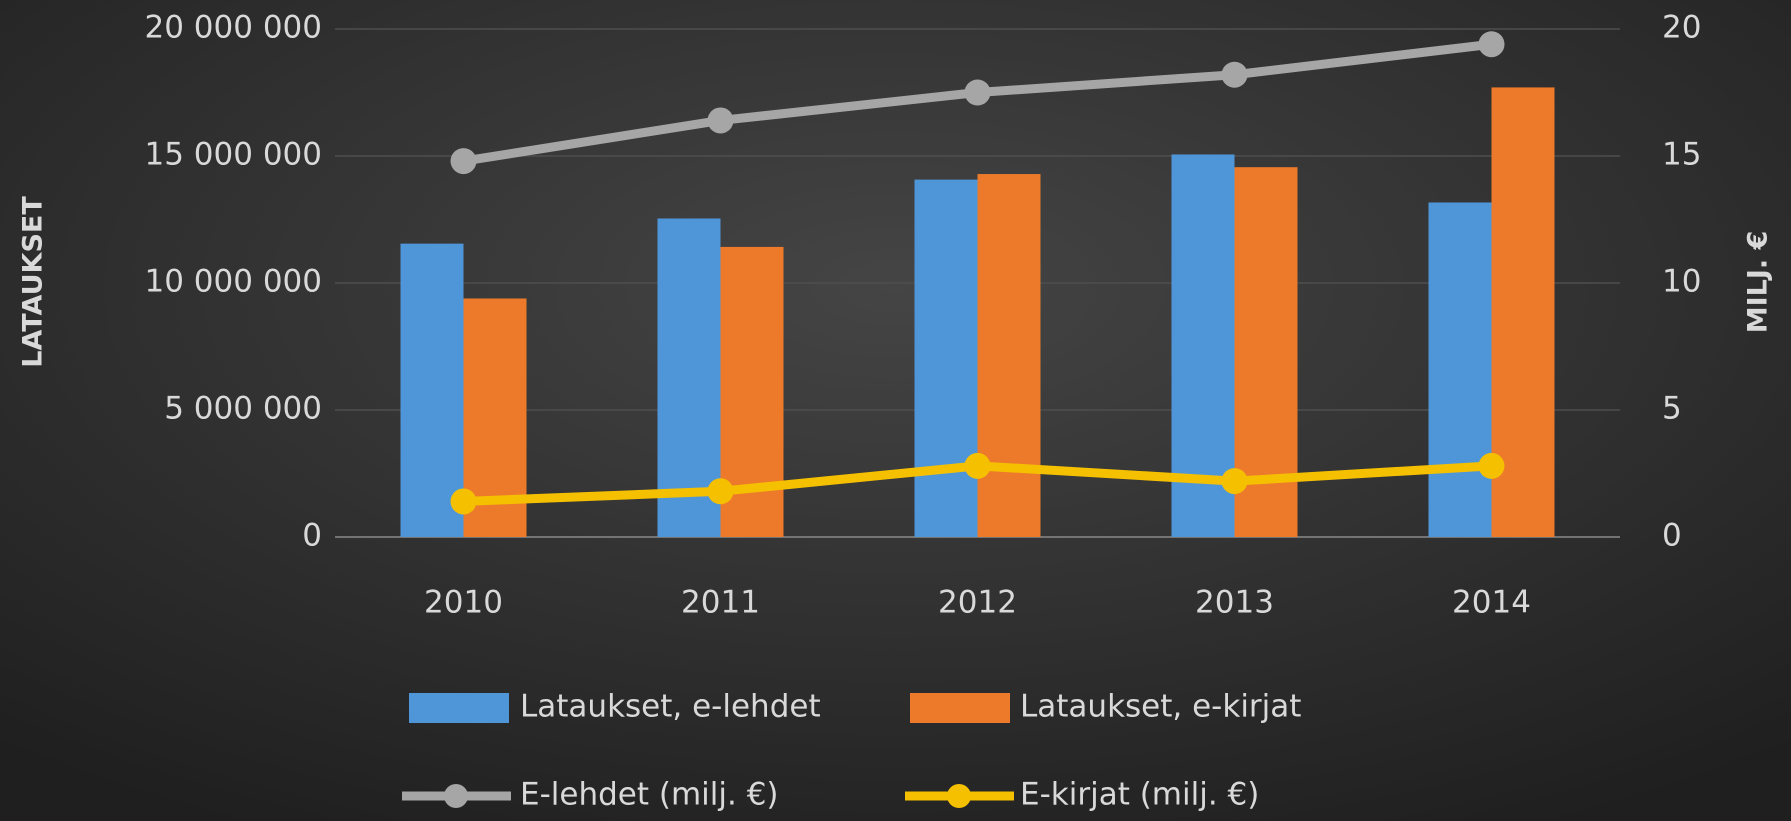  What do you see at coordinates (1491, 603) in the screenshot?
I see `x-tick-label: 2014` at bounding box center [1491, 603].